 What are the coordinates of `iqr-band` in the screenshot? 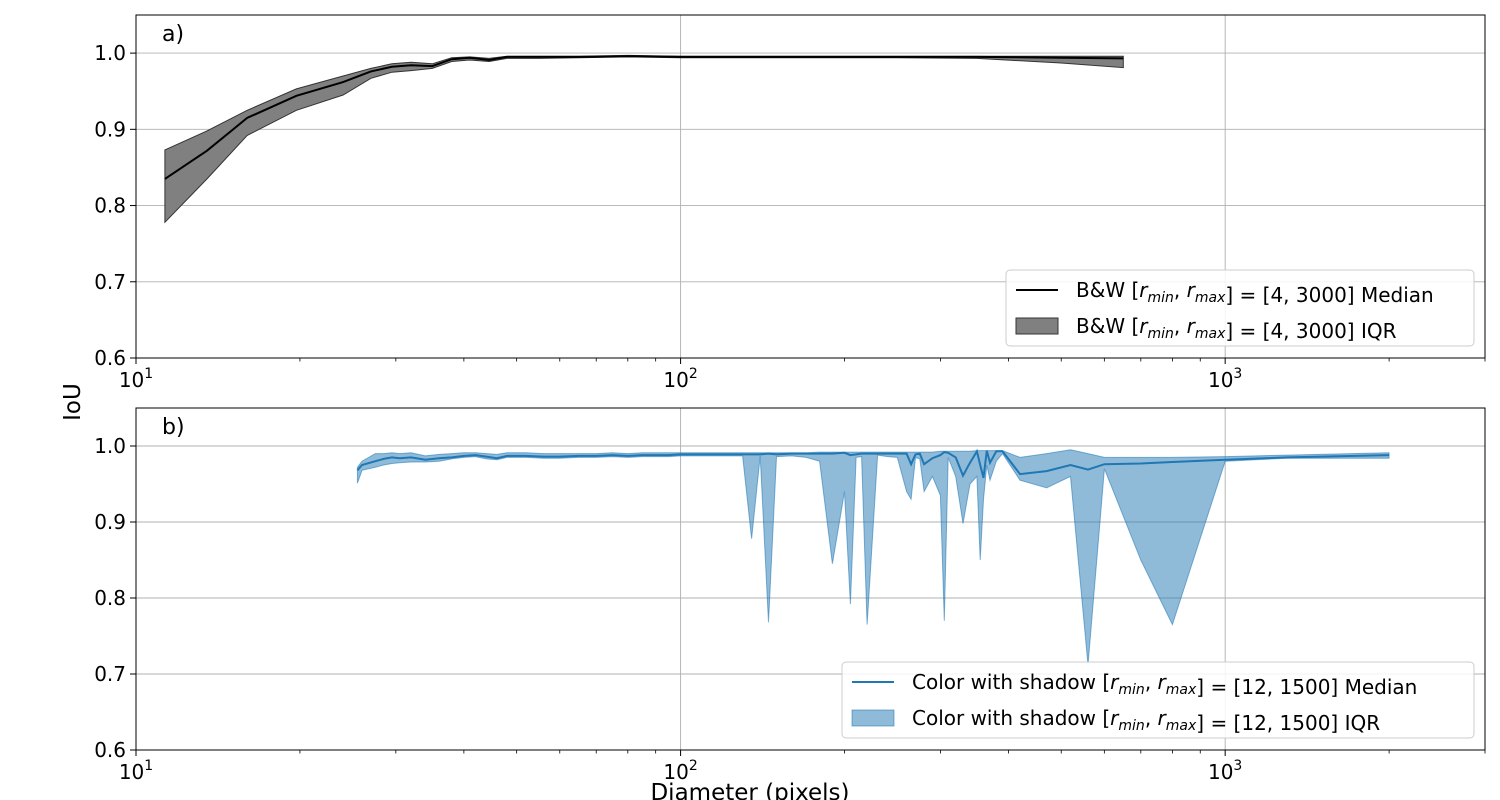 It's located at (644, 139).